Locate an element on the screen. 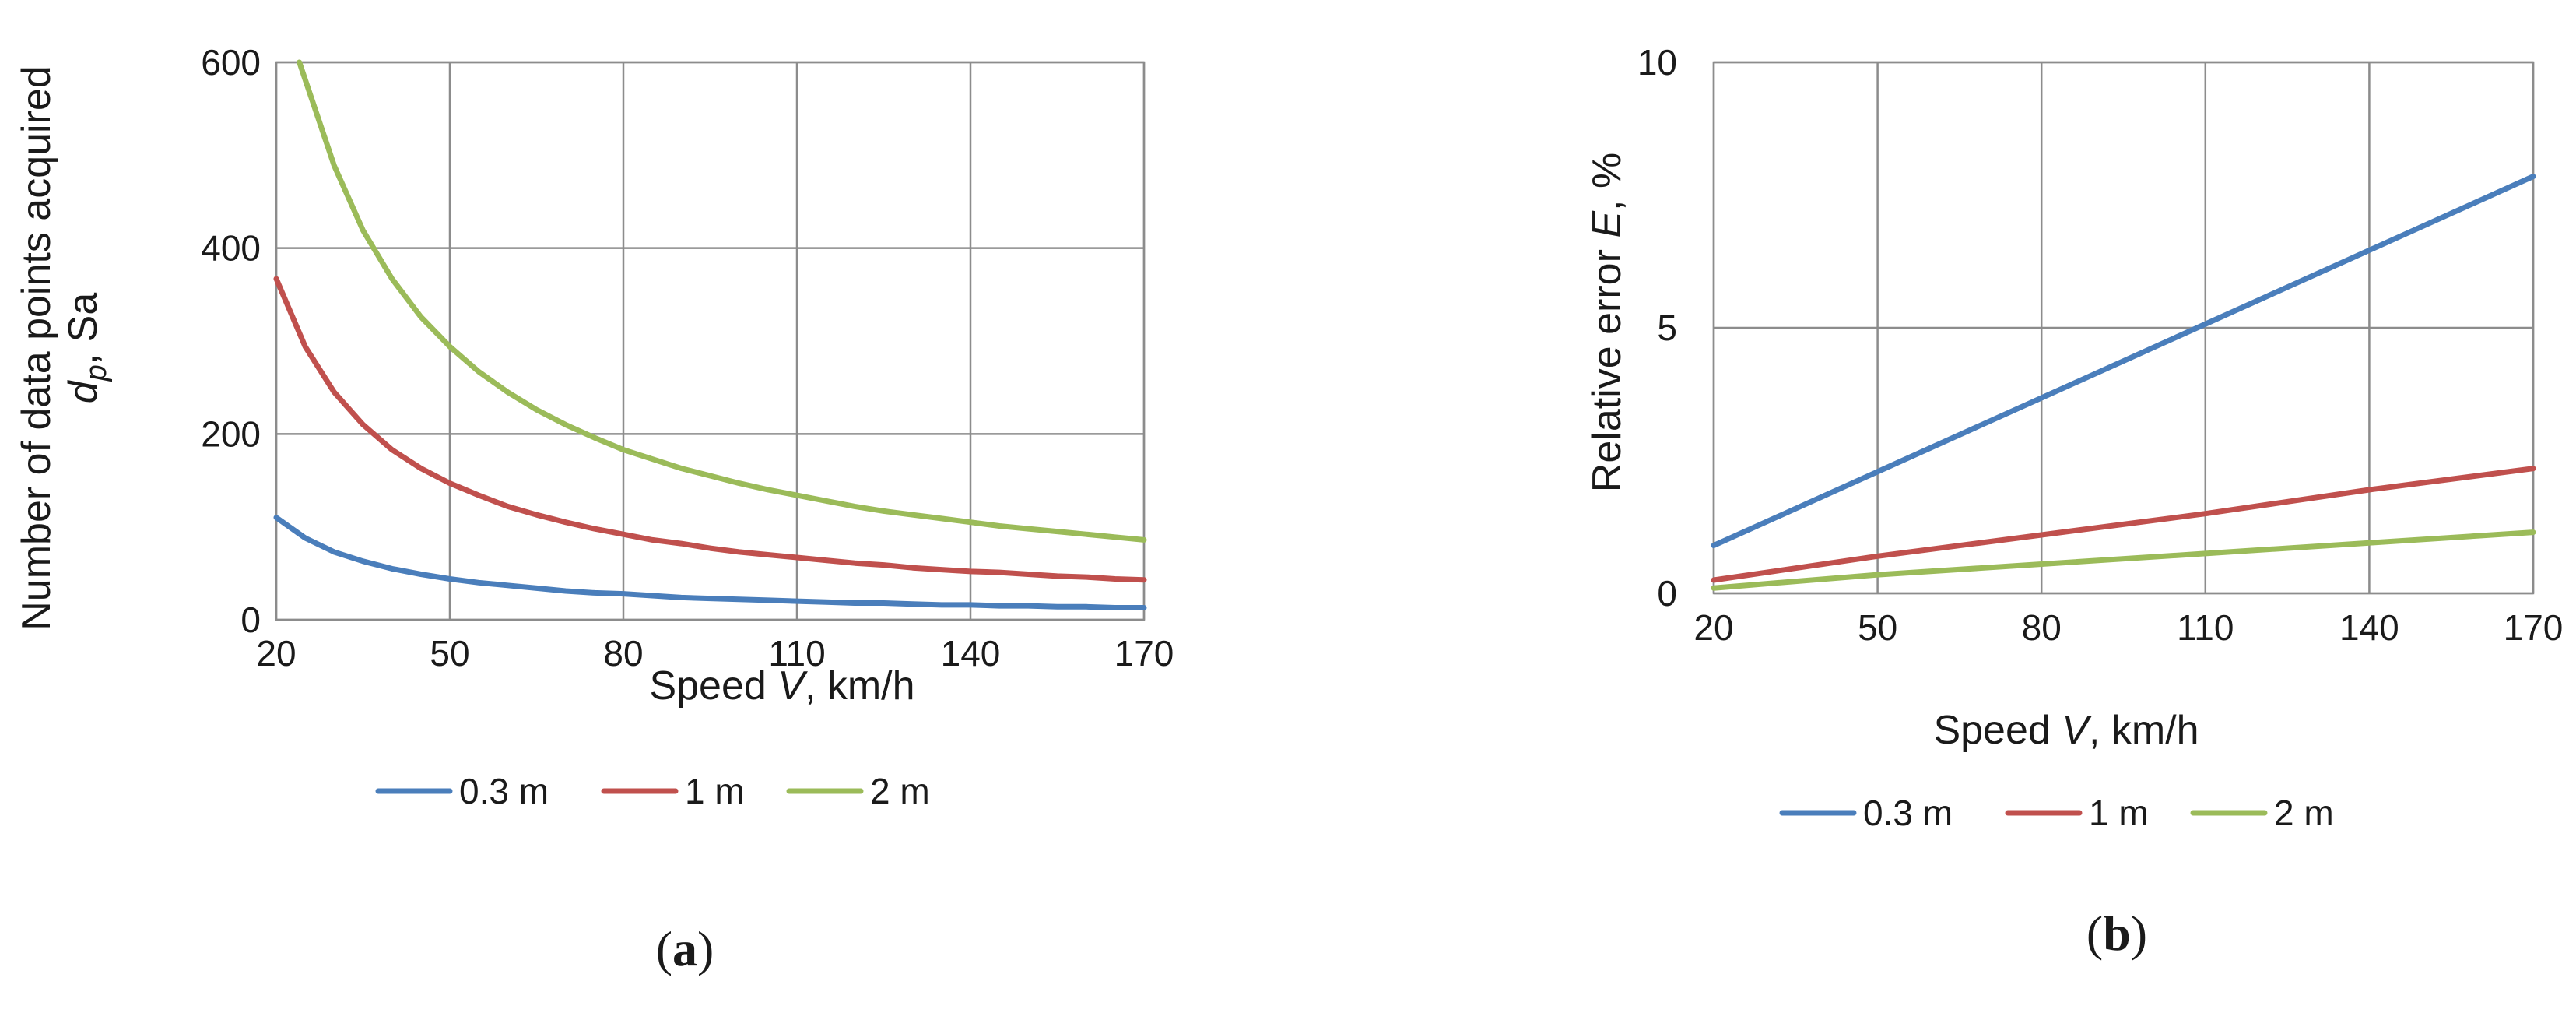 This screenshot has width=2576, height=1020. y-tick-label-a-0: 0 is located at coordinates (251, 620).